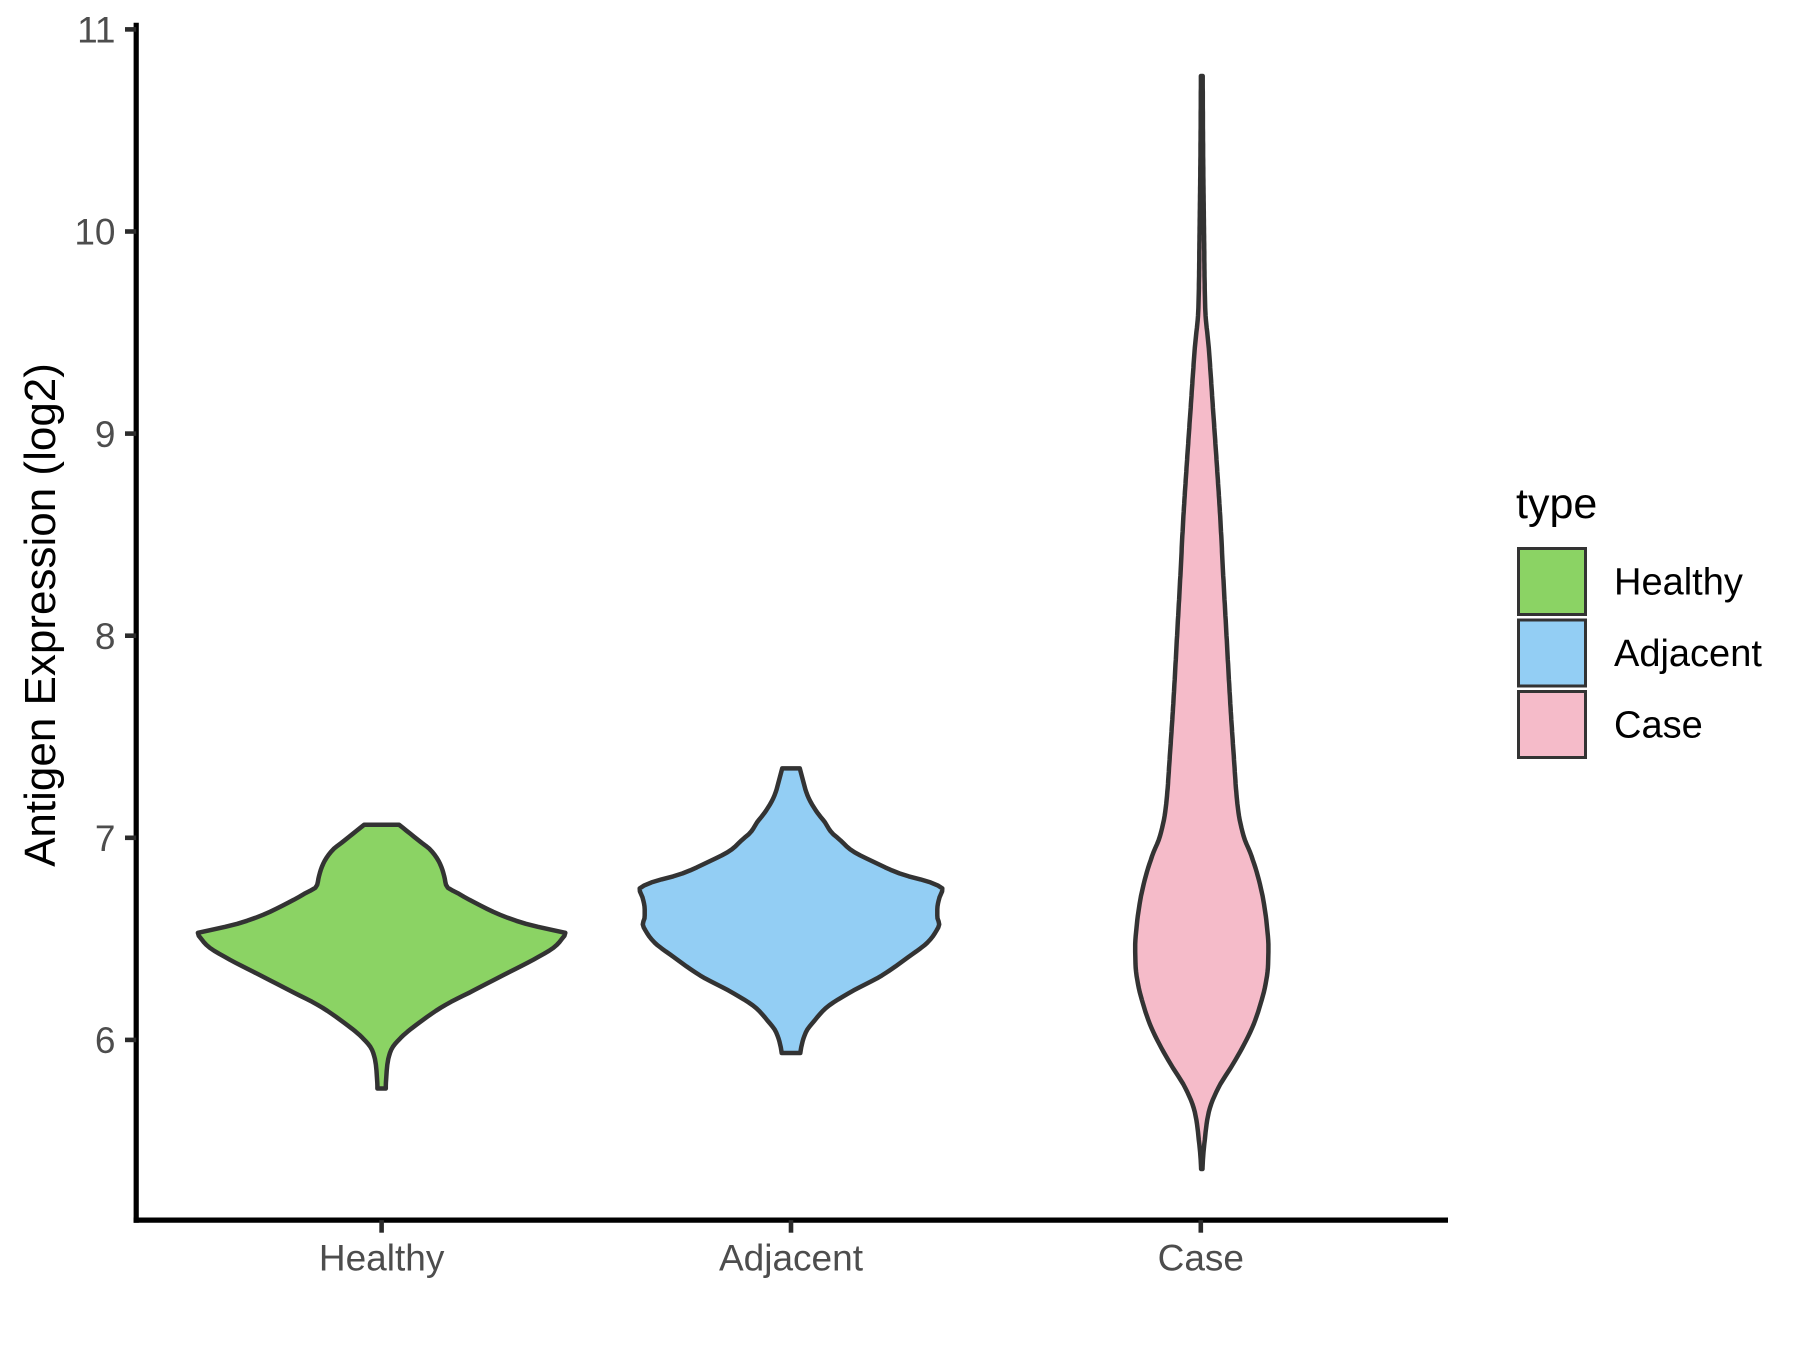 The width and height of the screenshot is (1800, 1350). I want to click on svg-text: 11, so click(96, 30).